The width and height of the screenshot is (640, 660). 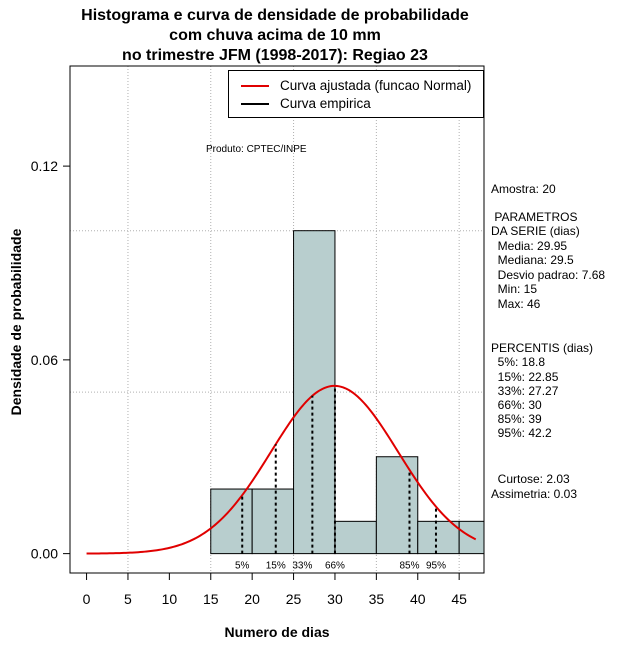 I want to click on stat-max: Max: 46, so click(x=516, y=304).